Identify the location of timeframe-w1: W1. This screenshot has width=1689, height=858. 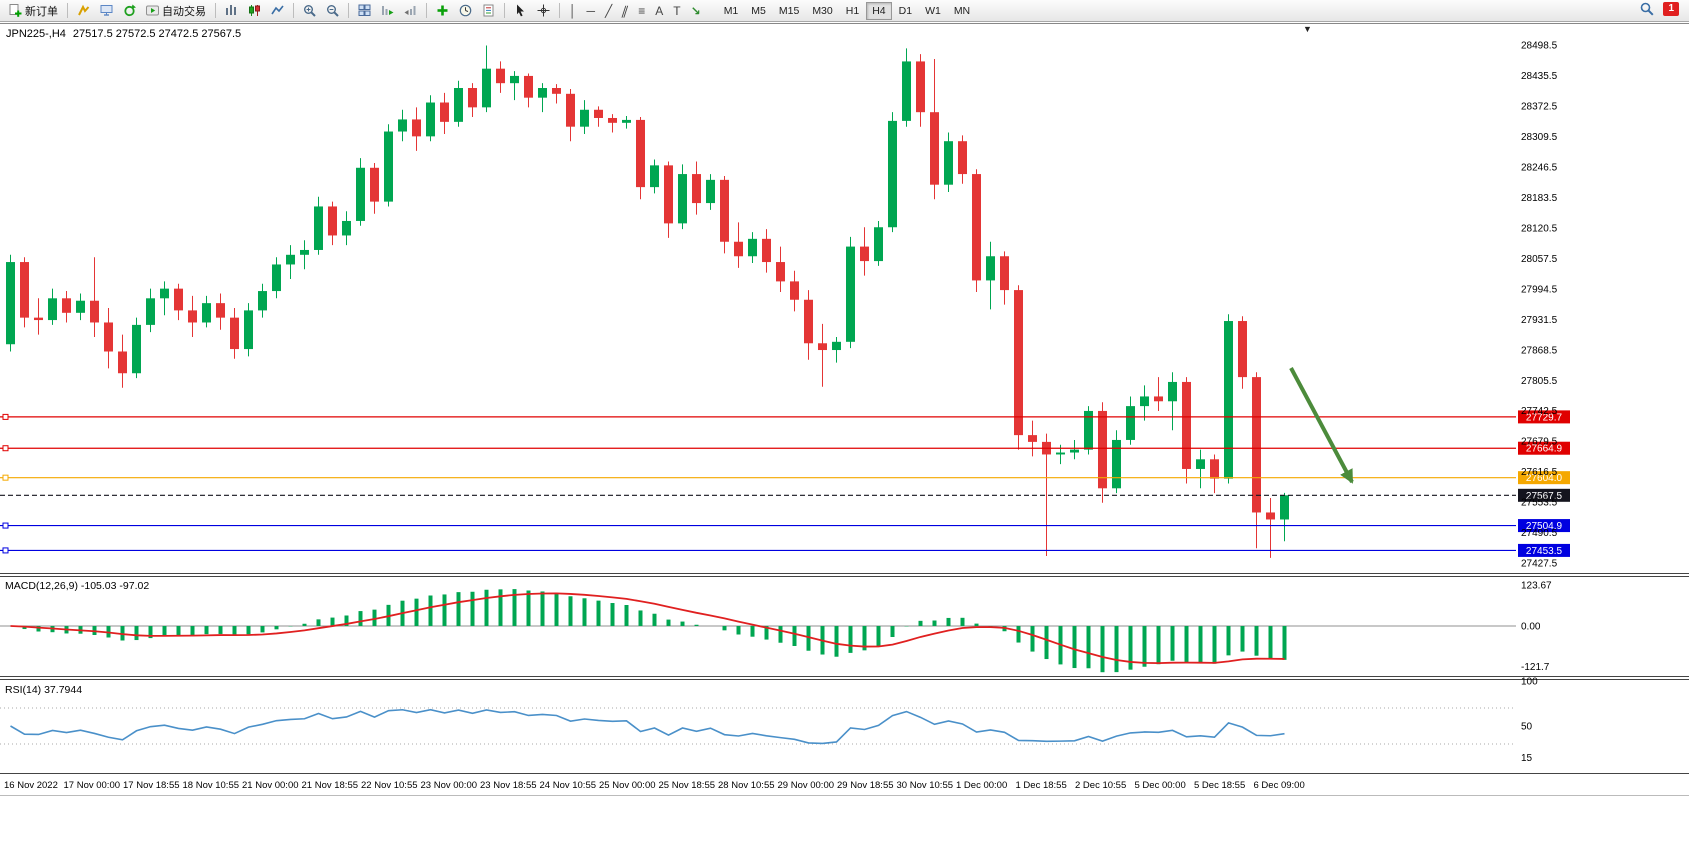
(933, 11).